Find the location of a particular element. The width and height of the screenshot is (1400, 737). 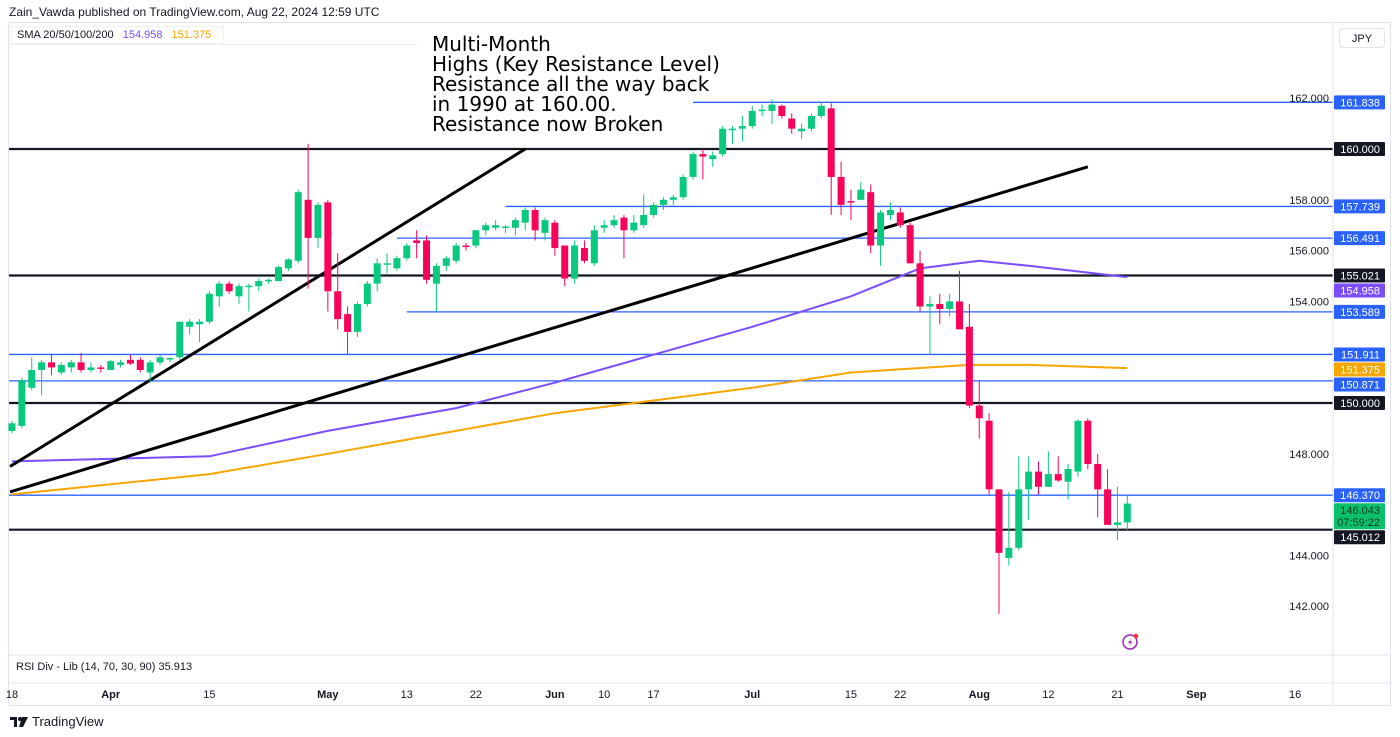

rsi-legend: RSI Div - Lib (14, 70, 30, 90) 35.913 is located at coordinates (104, 667).